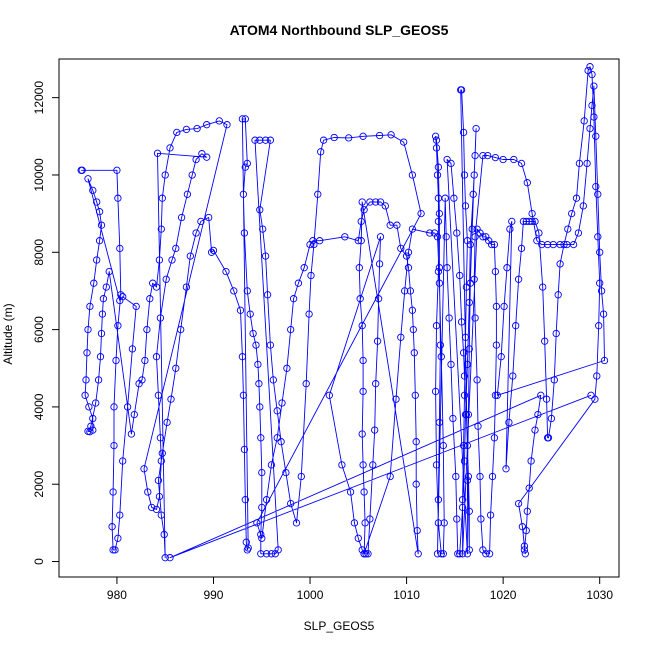 This screenshot has height=650, width=650. What do you see at coordinates (39, 252) in the screenshot?
I see `y-tick-label: 8000` at bounding box center [39, 252].